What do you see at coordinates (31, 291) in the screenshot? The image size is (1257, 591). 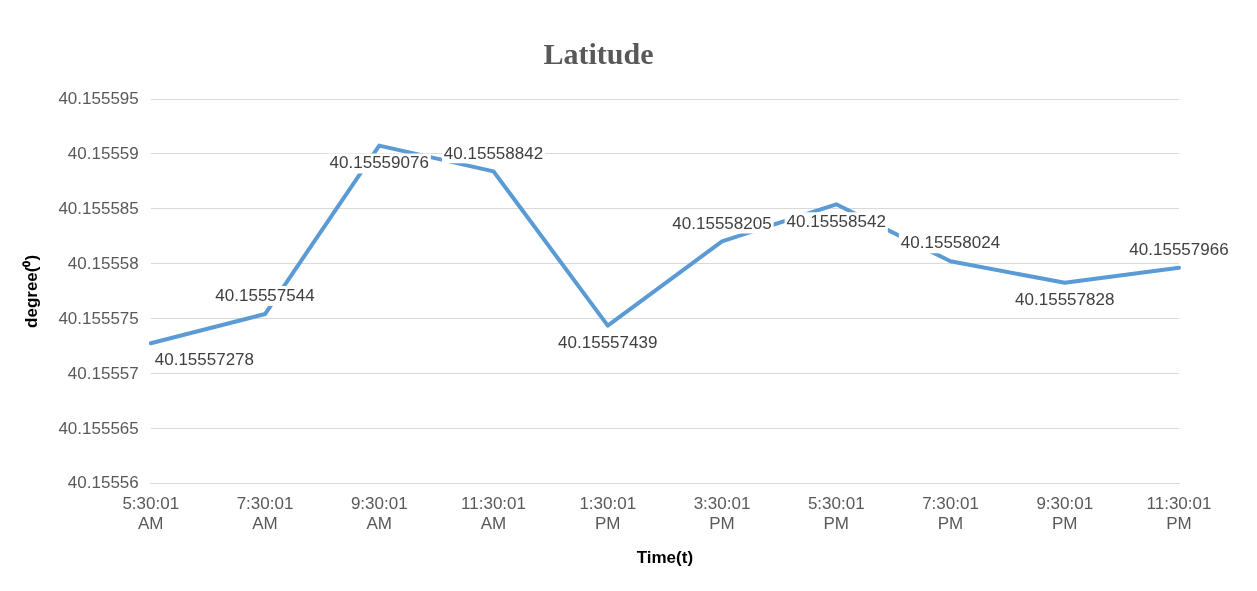 I see `y-axis-title: degree(⁰)` at bounding box center [31, 291].